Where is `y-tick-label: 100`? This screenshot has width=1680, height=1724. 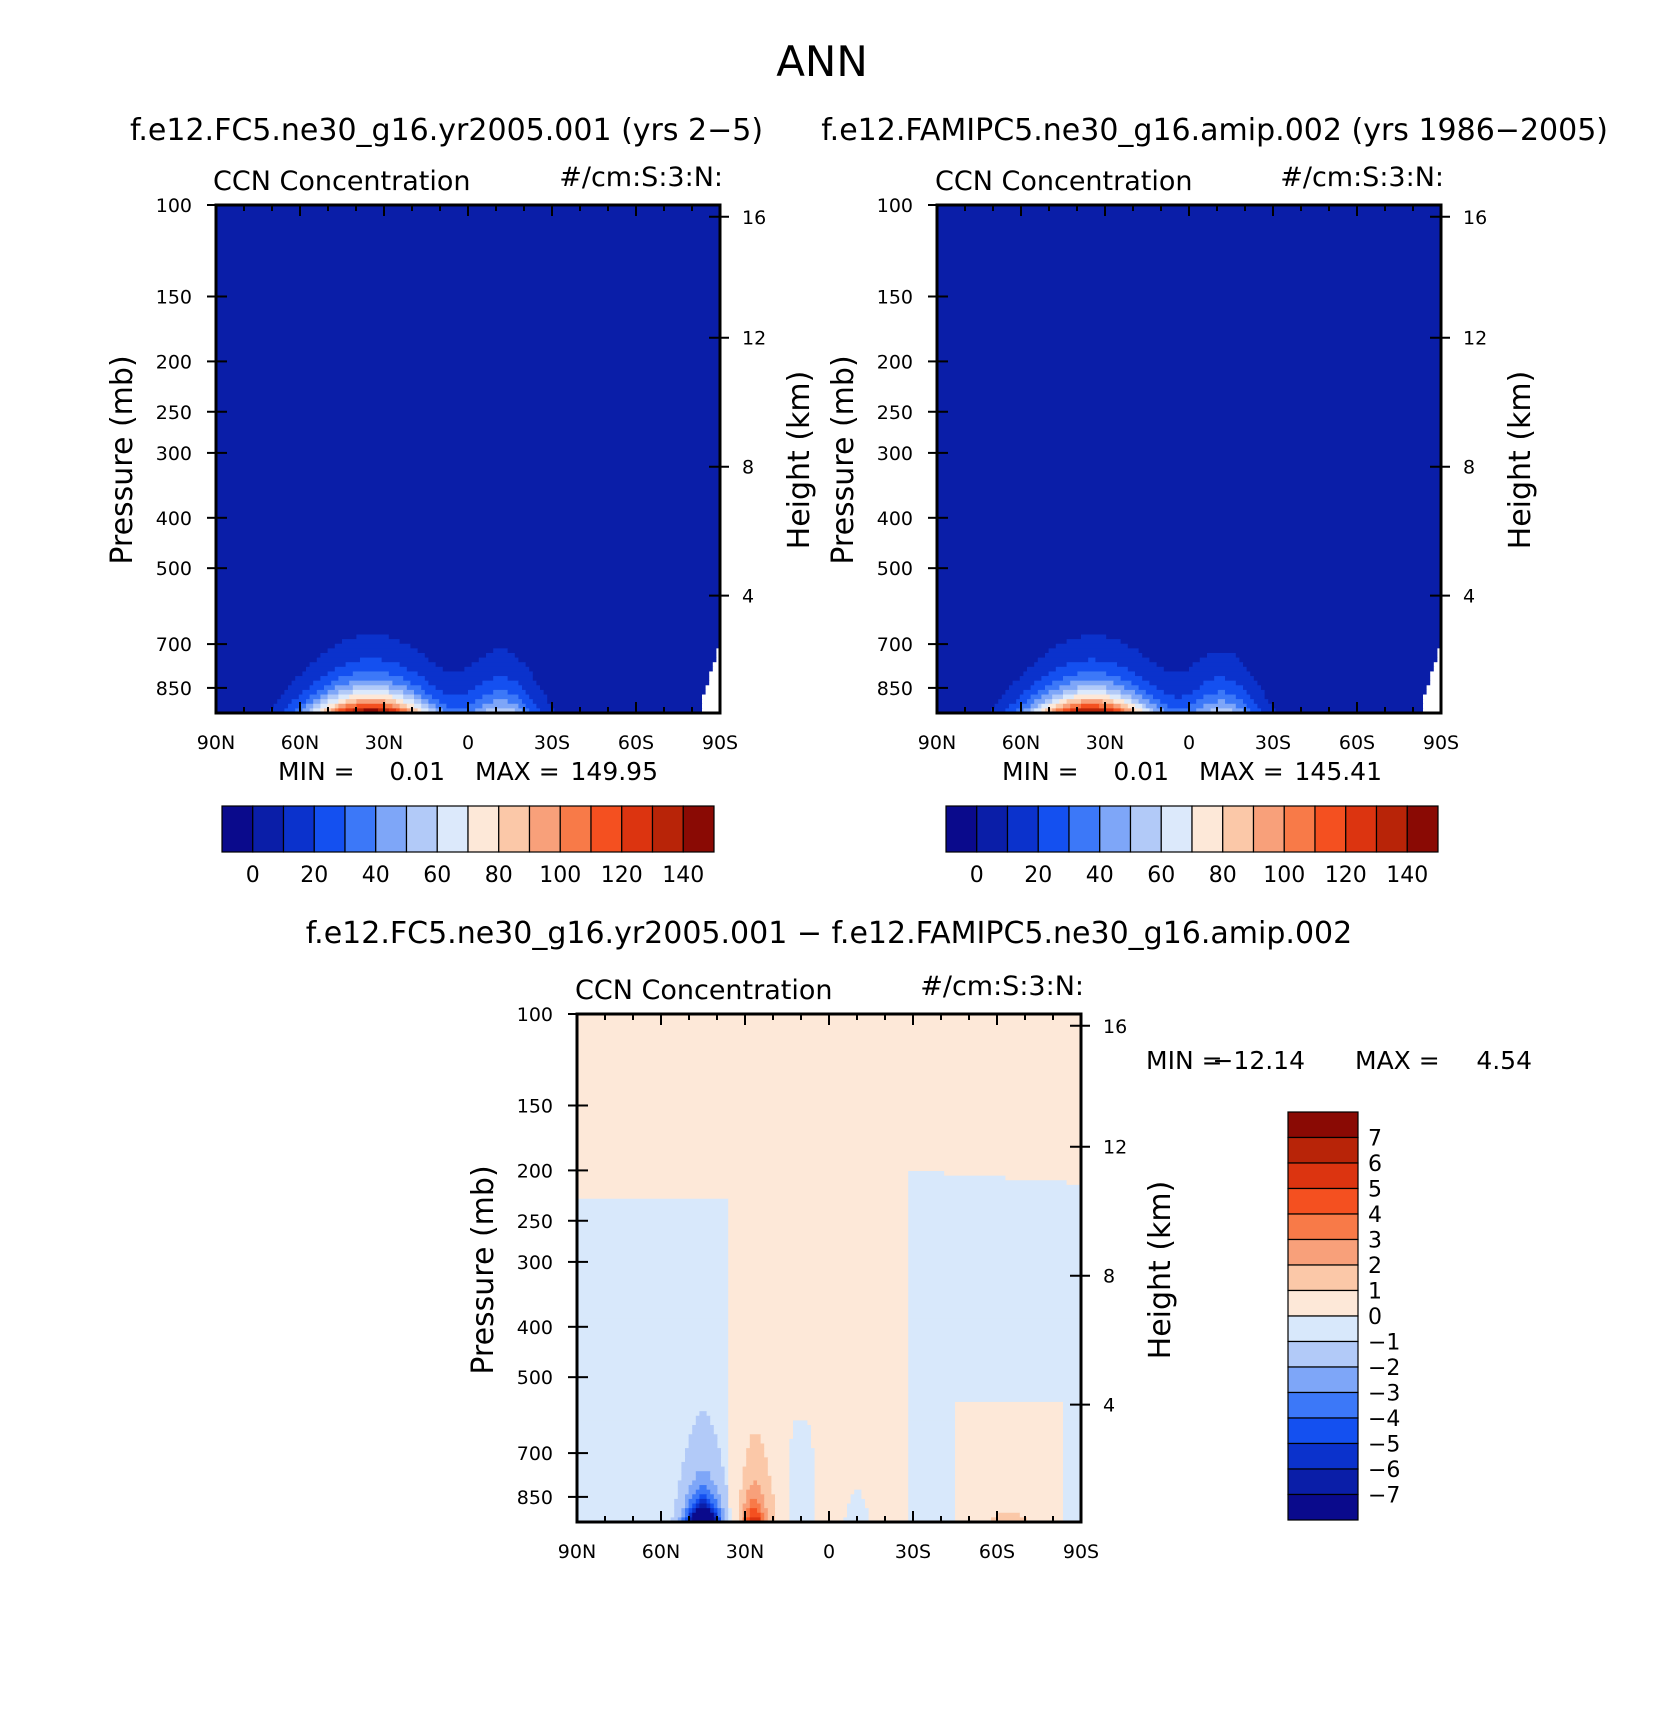
y-tick-label: 100 is located at coordinates (895, 206).